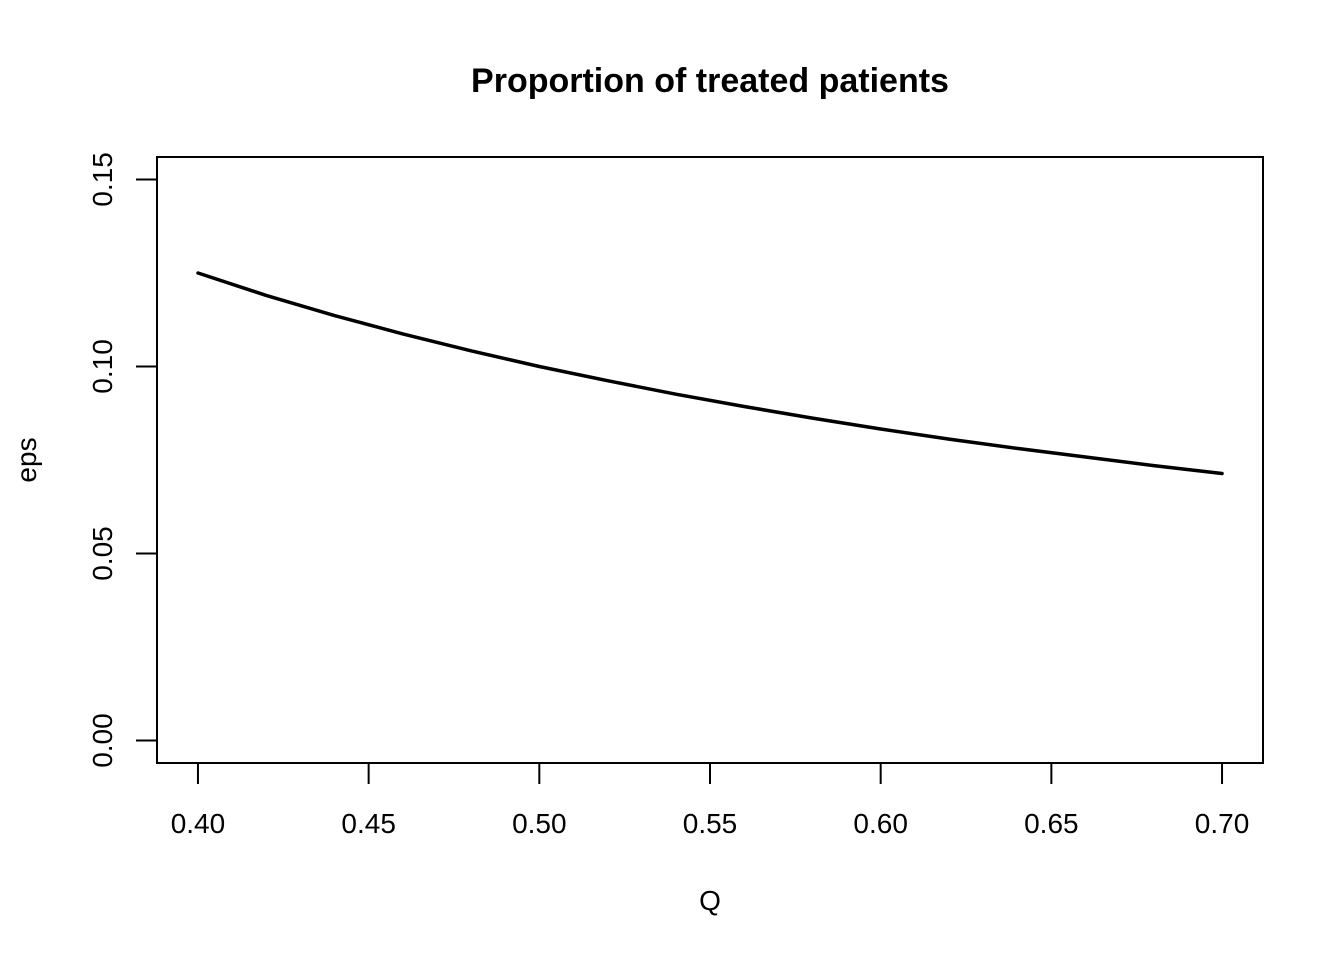 This screenshot has height=960, width=1344. What do you see at coordinates (102, 740) in the screenshot?
I see `y-tick-label: 0.00` at bounding box center [102, 740].